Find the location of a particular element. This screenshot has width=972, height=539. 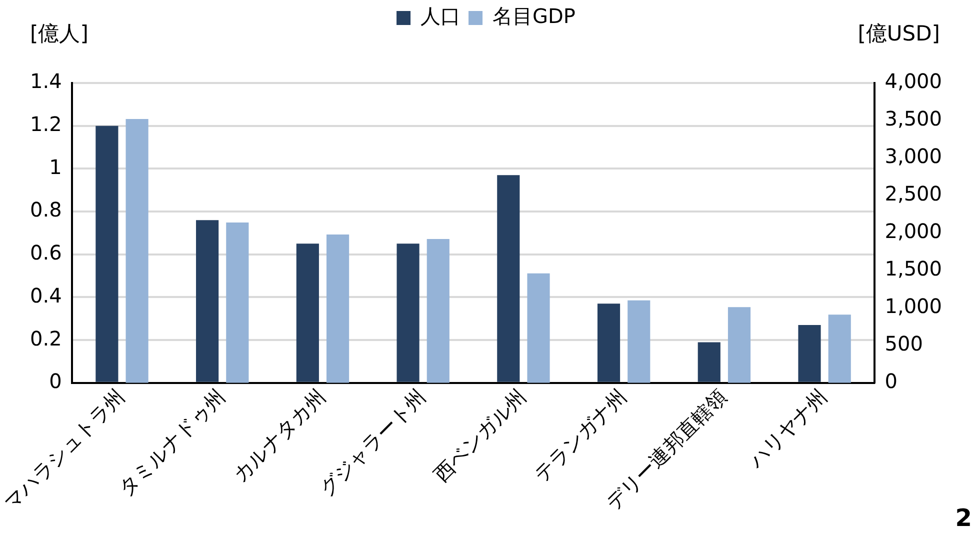

y-axis-title: [億人] is located at coordinates (59, 33).